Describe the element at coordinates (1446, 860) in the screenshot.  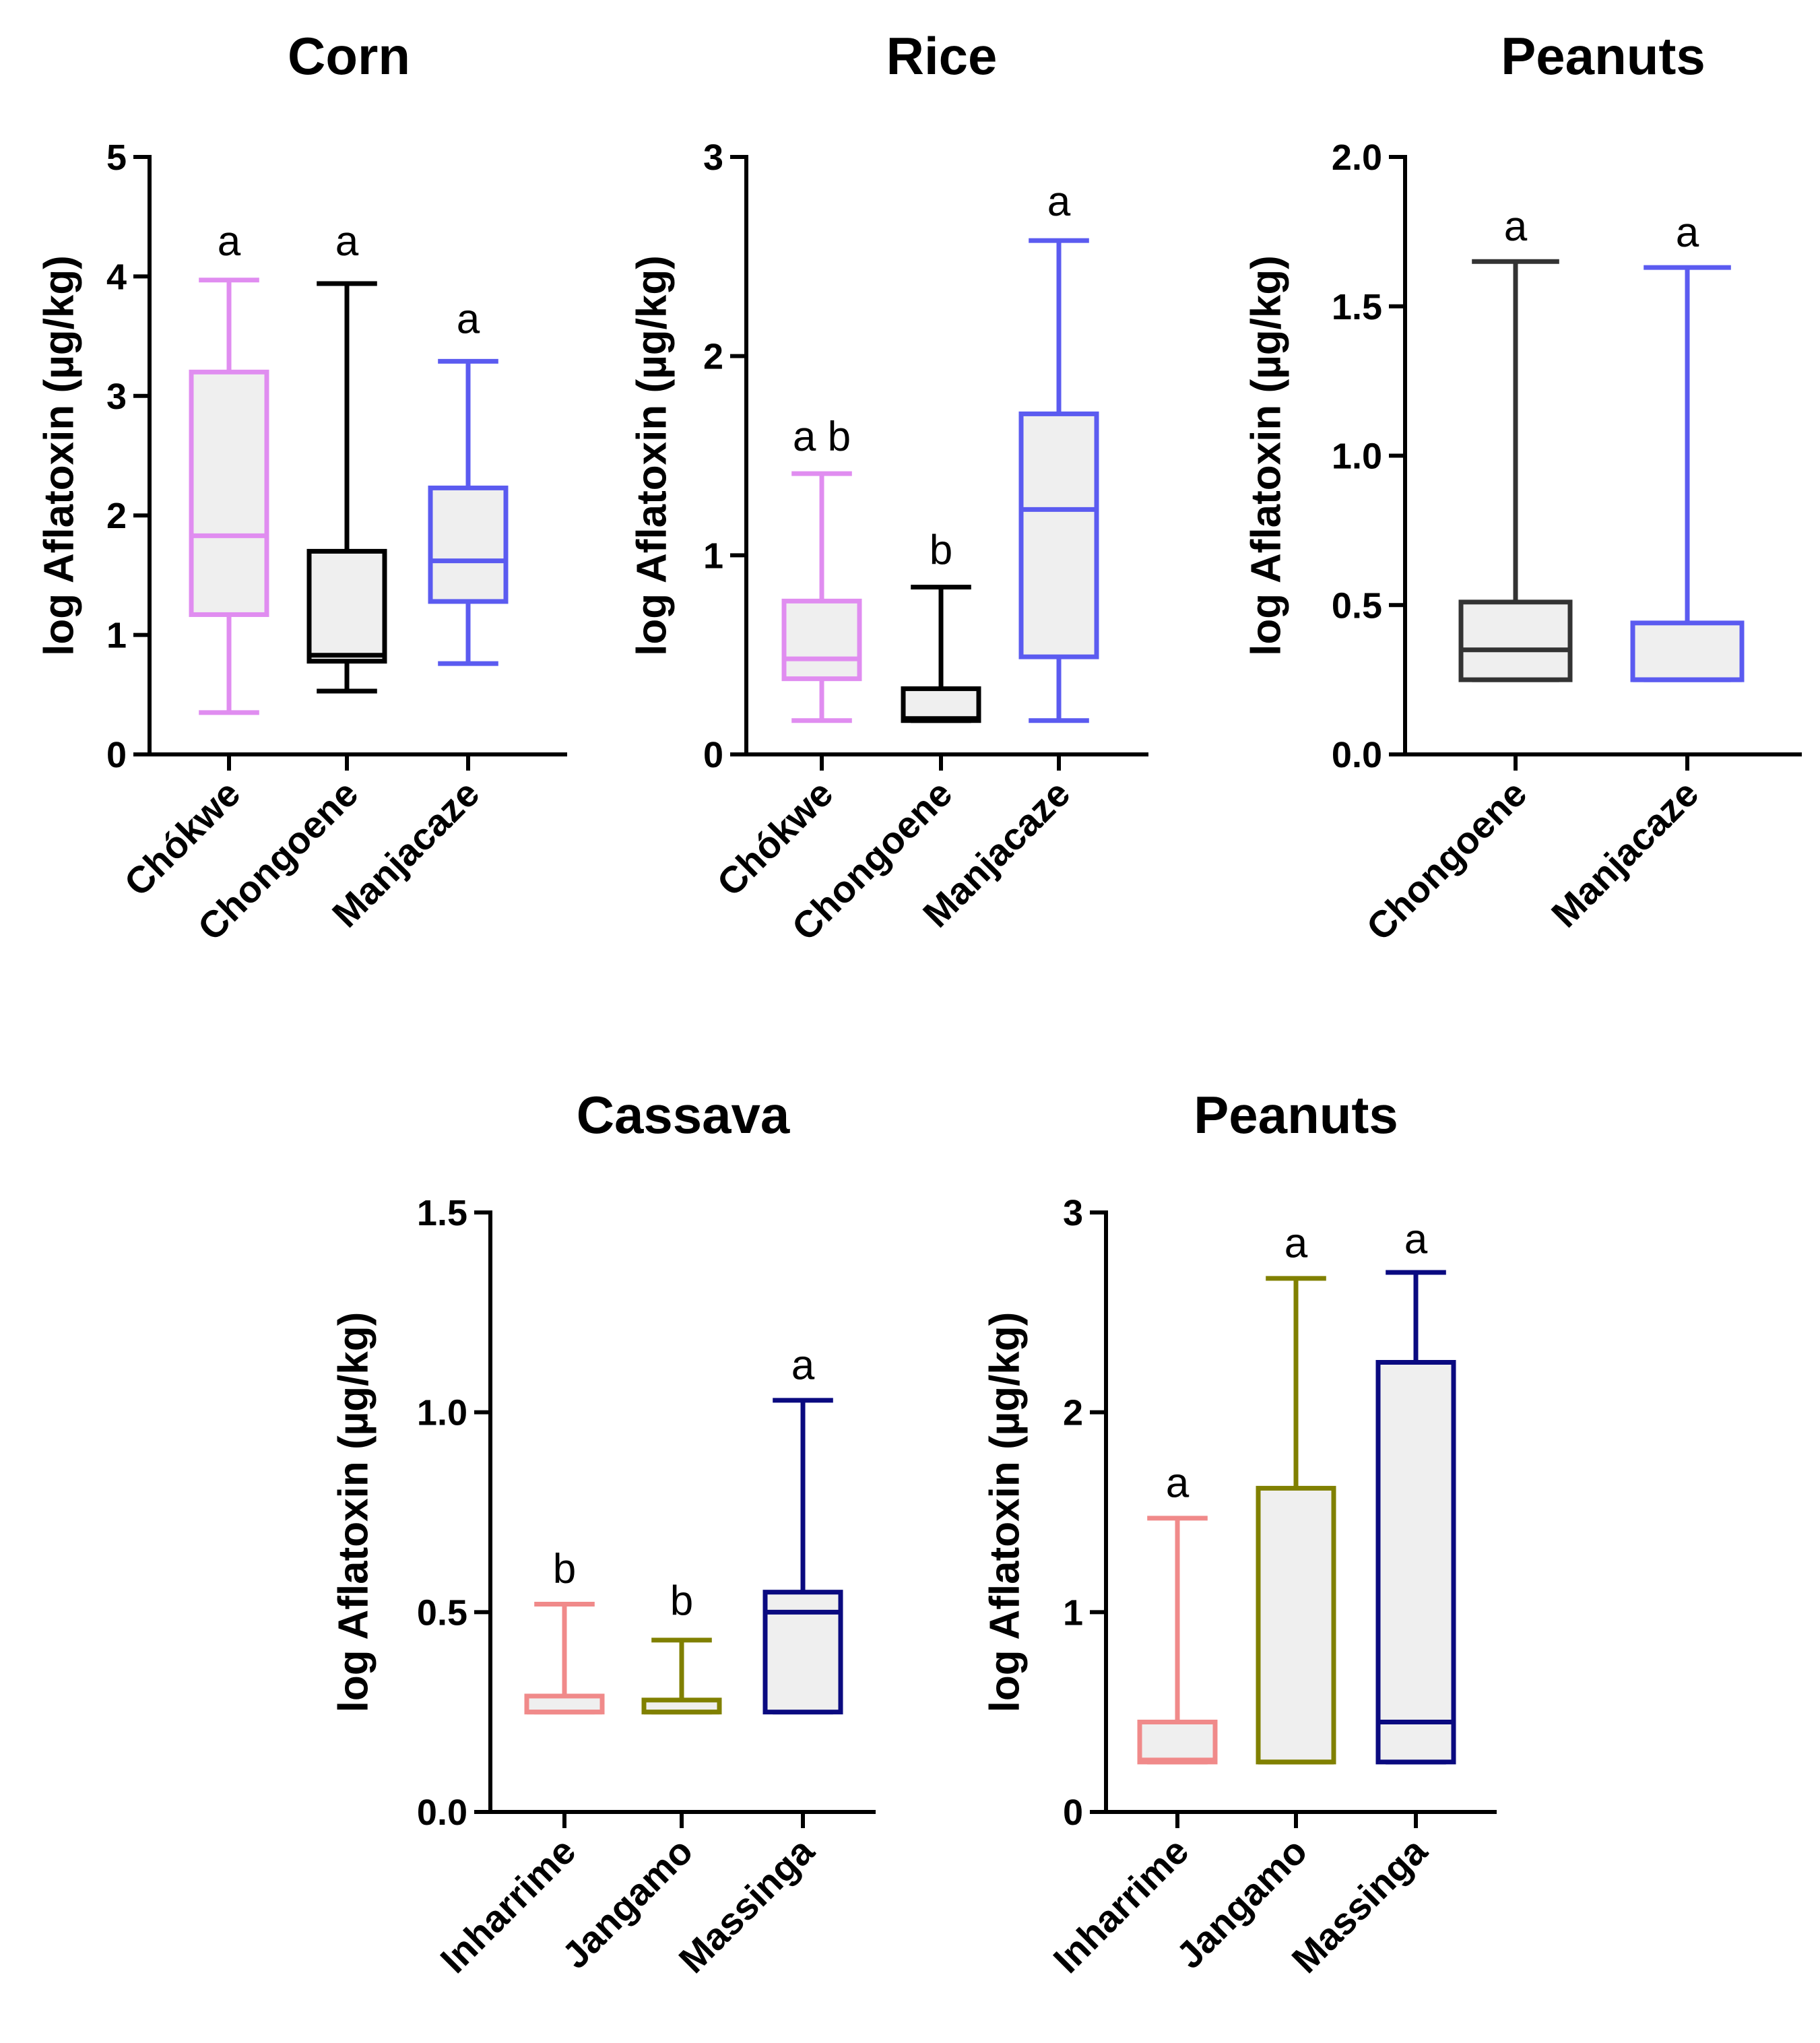
I see `x-tick-label: Chongoene` at that location.